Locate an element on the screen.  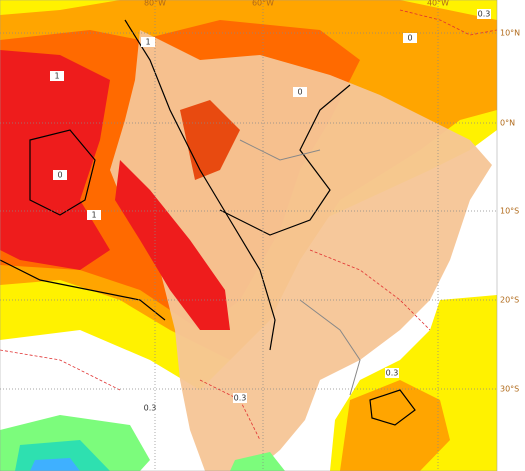
longitude-label: 40°W is located at coordinates (438, 4).